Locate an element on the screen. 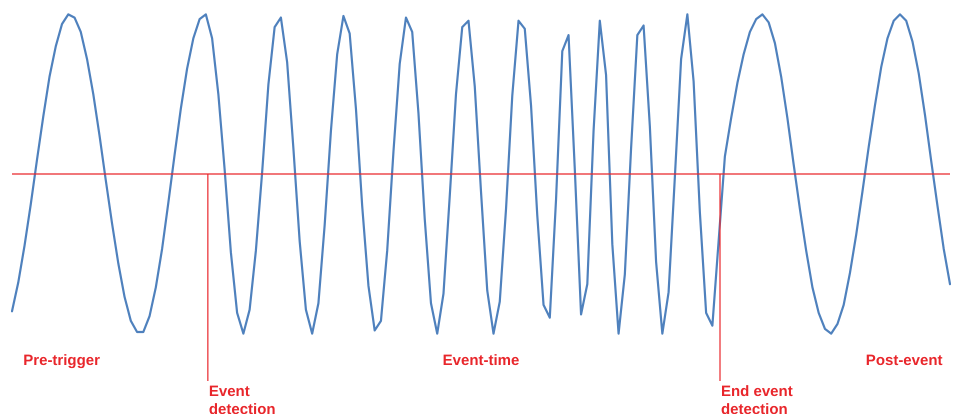  text: Post-event is located at coordinates (904, 360).